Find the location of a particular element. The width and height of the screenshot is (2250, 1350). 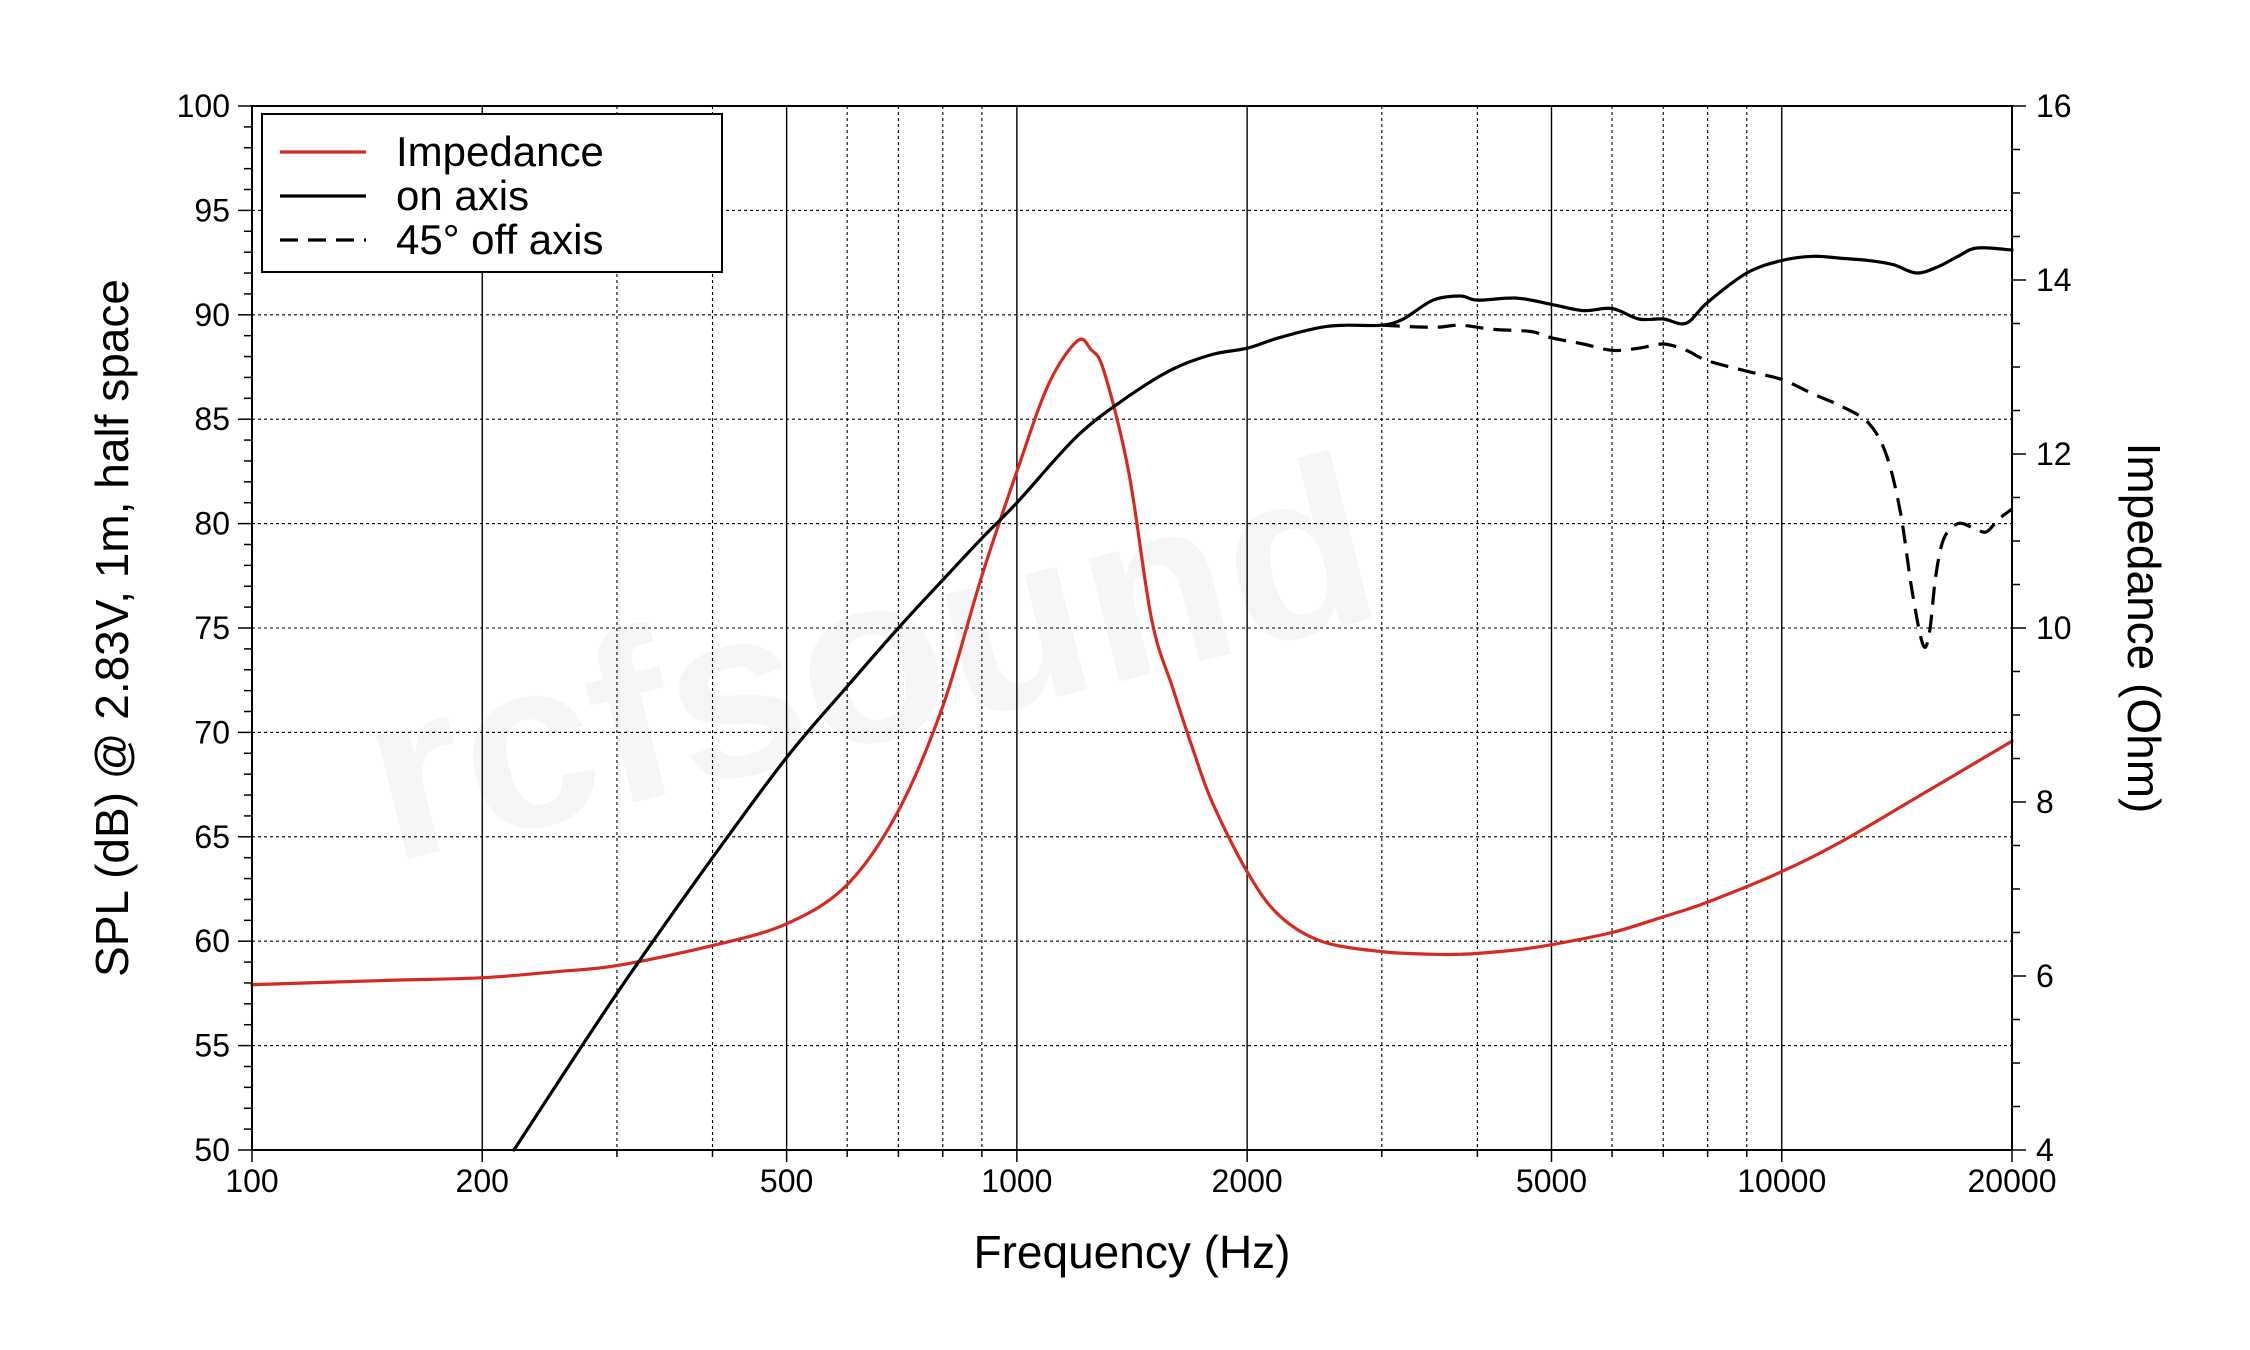

y-tick-label: 75 is located at coordinates (212, 628).